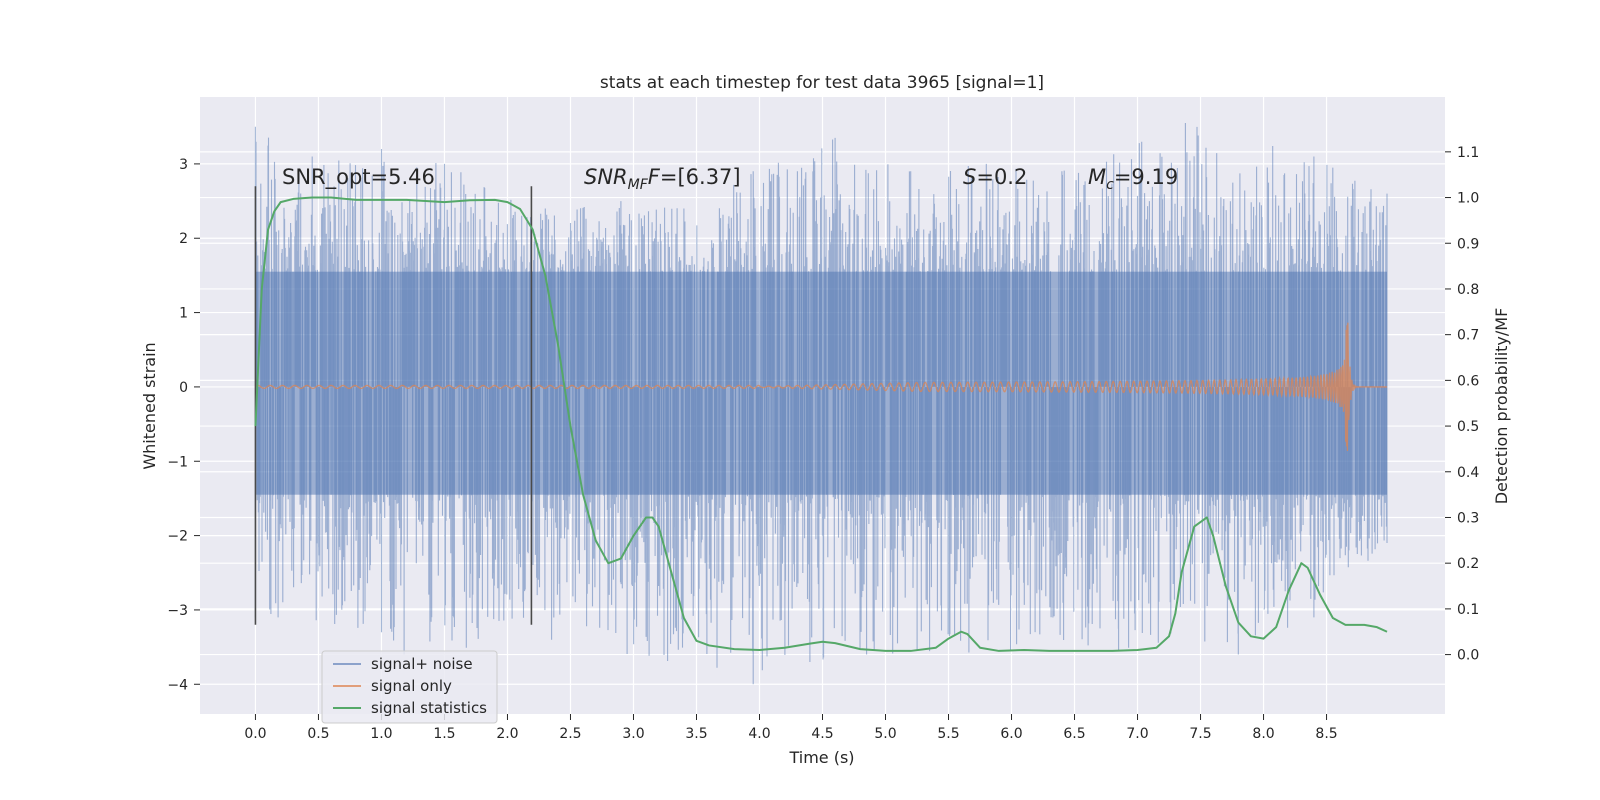 The height and width of the screenshot is (800, 1600). Describe the element at coordinates (1468, 564) in the screenshot. I see `y2-tick-label: 0.2` at that location.